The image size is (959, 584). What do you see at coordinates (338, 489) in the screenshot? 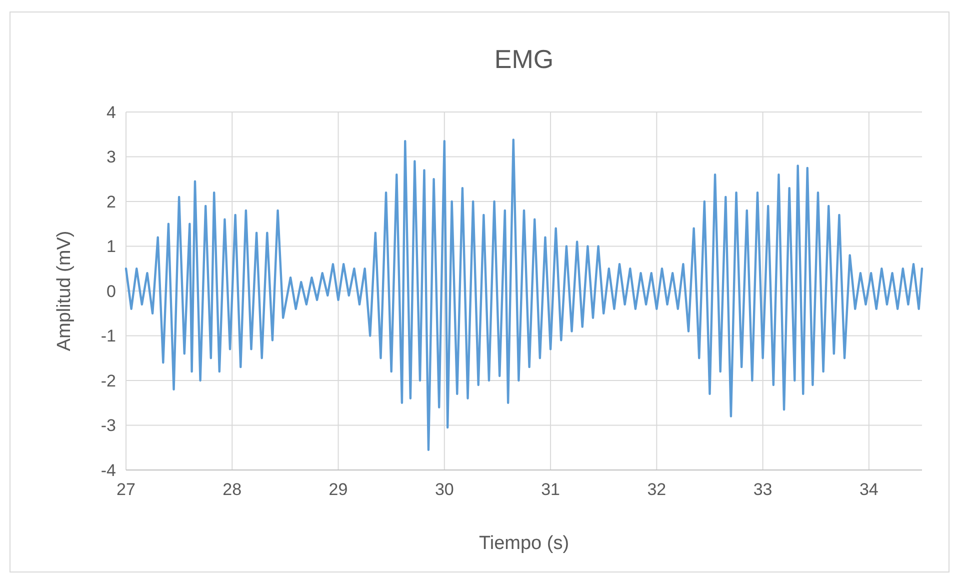
I see `x-tick-label: 29` at bounding box center [338, 489].